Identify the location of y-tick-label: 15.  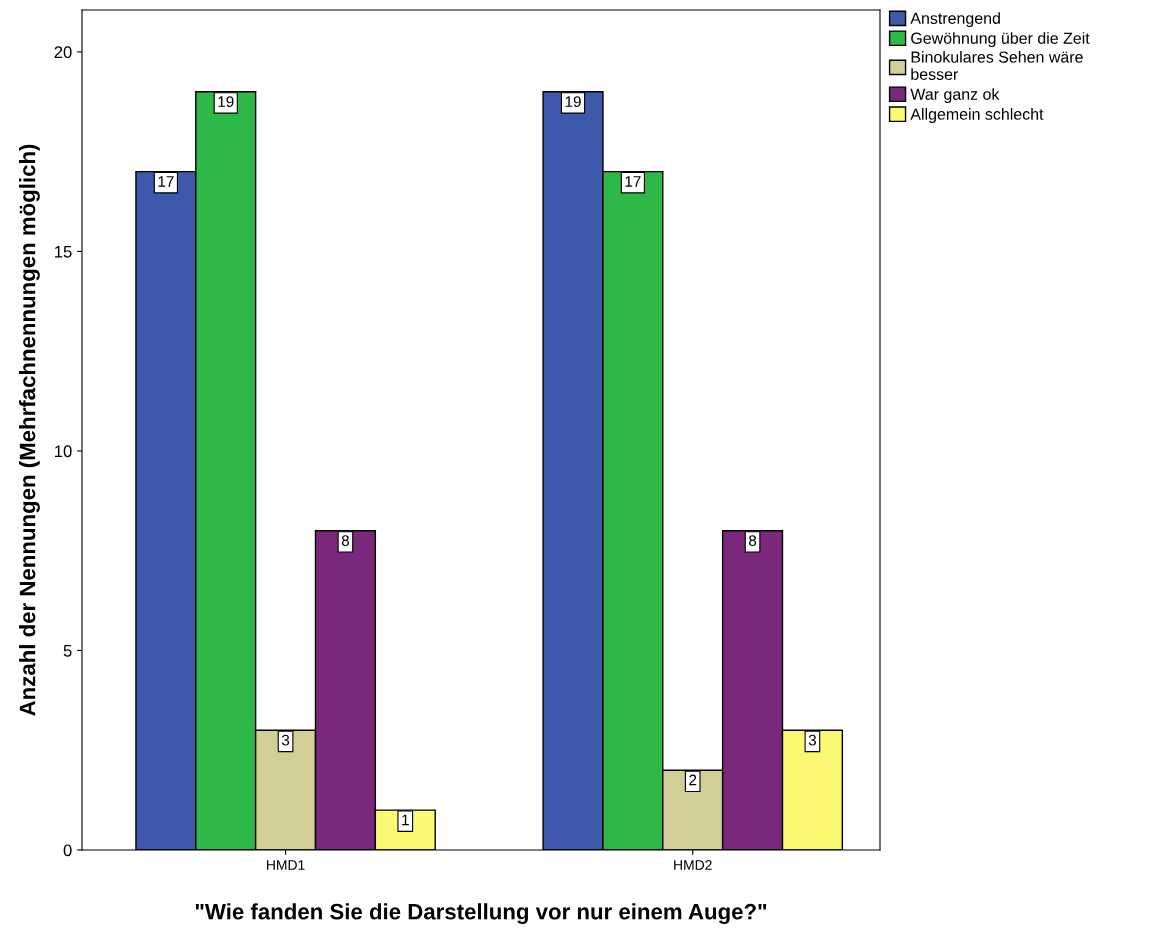
(63, 252).